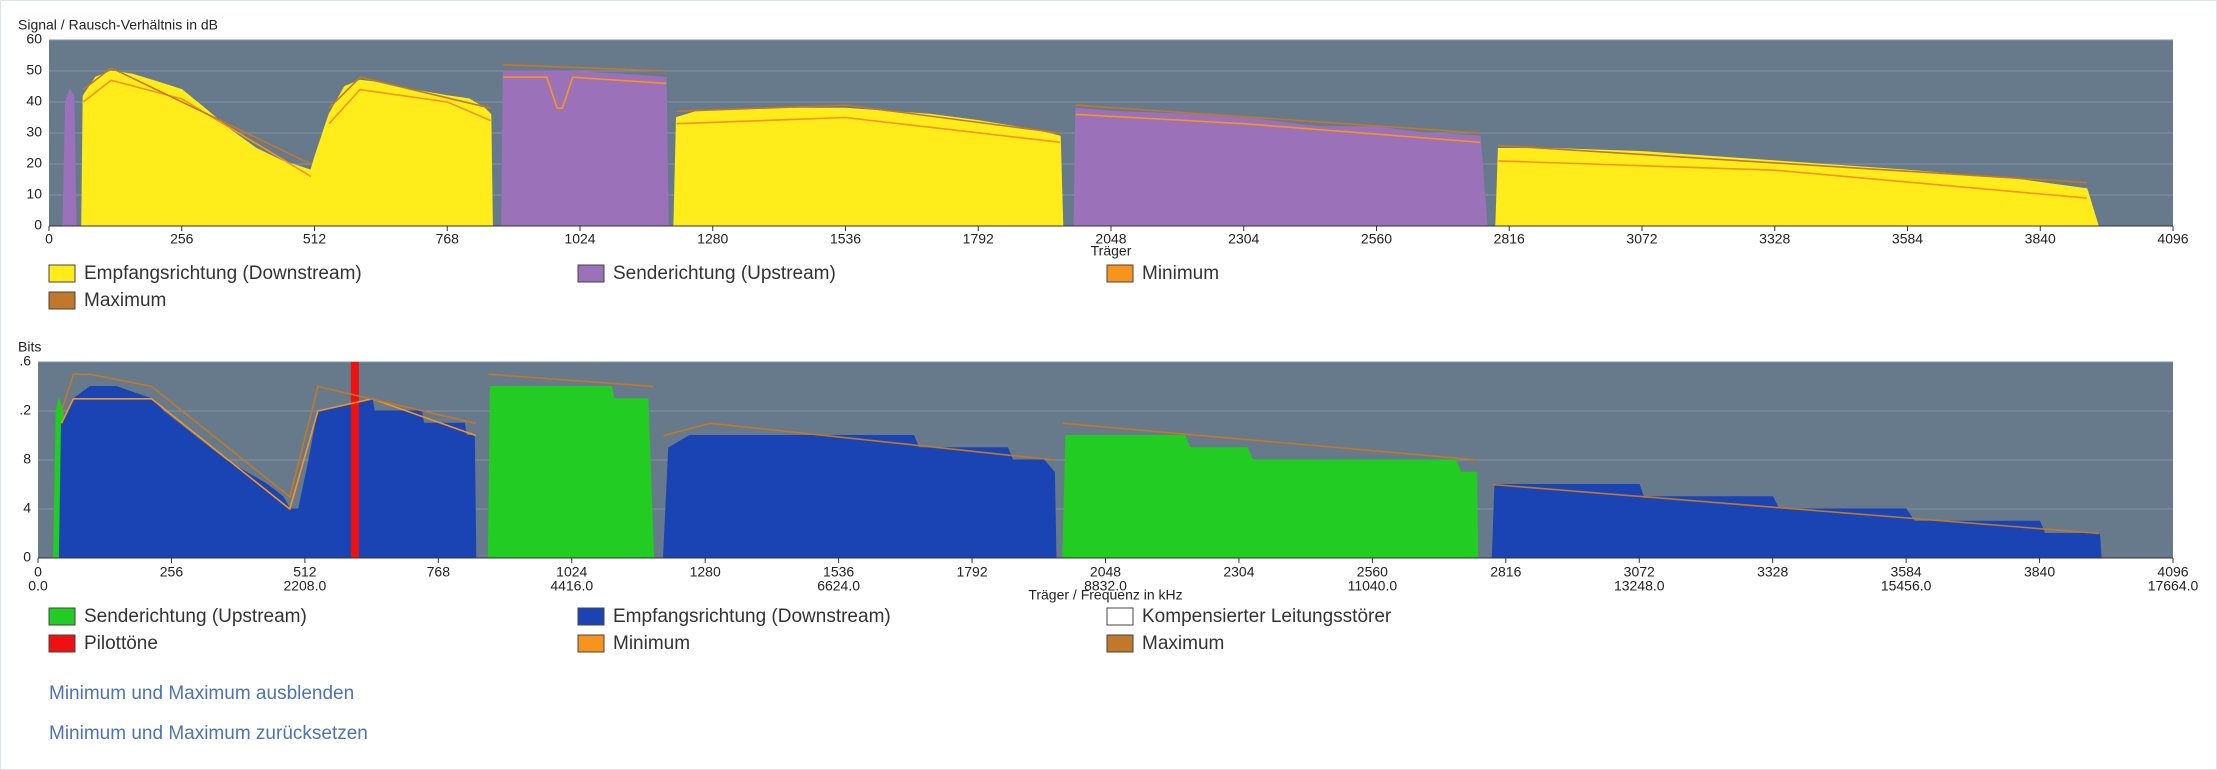 The width and height of the screenshot is (2217, 770). I want to click on y-tick-label: 10, so click(34, 194).